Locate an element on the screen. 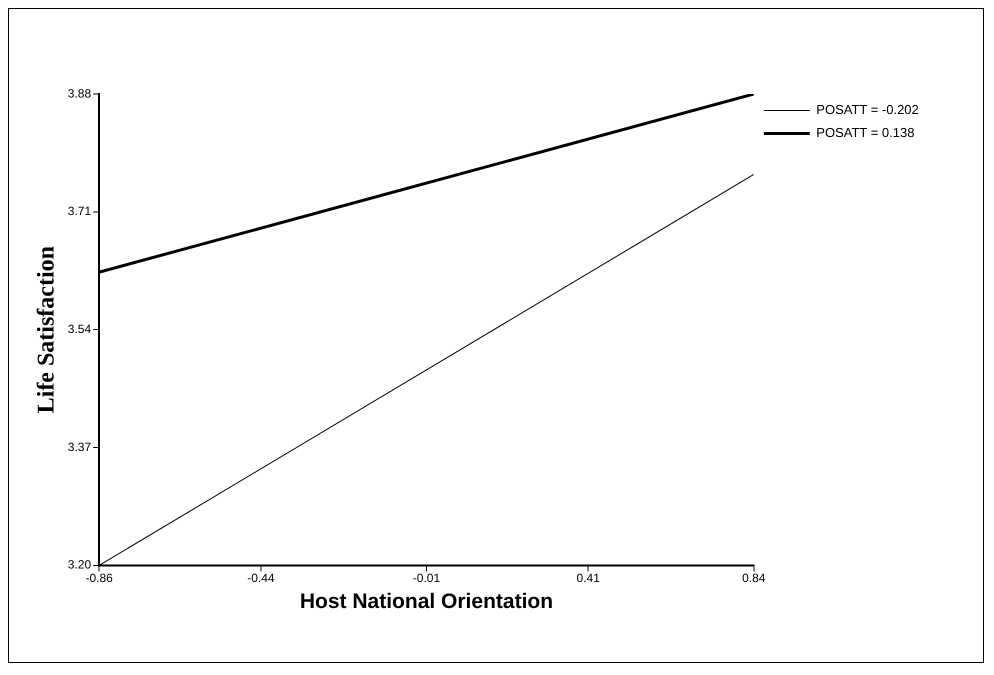 This screenshot has width=994, height=675. y-tick-label: 3.20 is located at coordinates (80, 565).